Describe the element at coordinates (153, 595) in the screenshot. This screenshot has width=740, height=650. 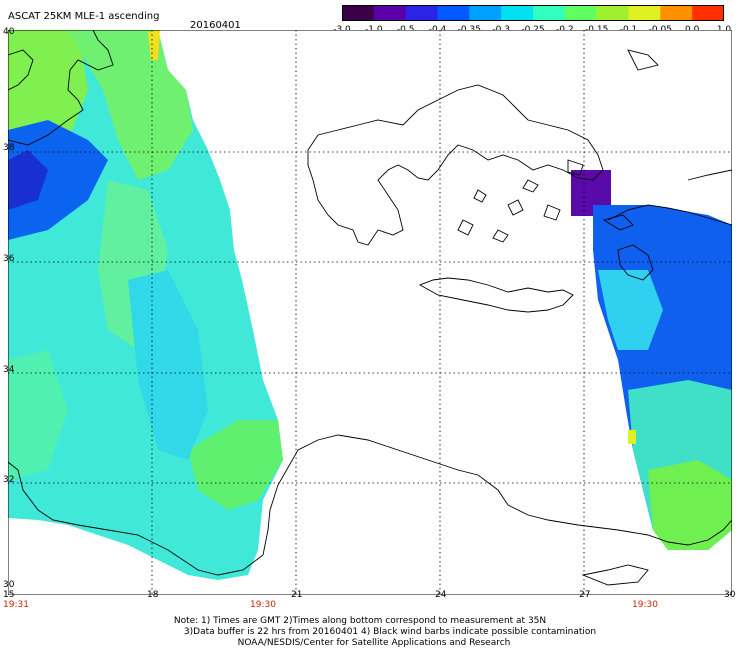
I see `lon-label: 18` at that location.